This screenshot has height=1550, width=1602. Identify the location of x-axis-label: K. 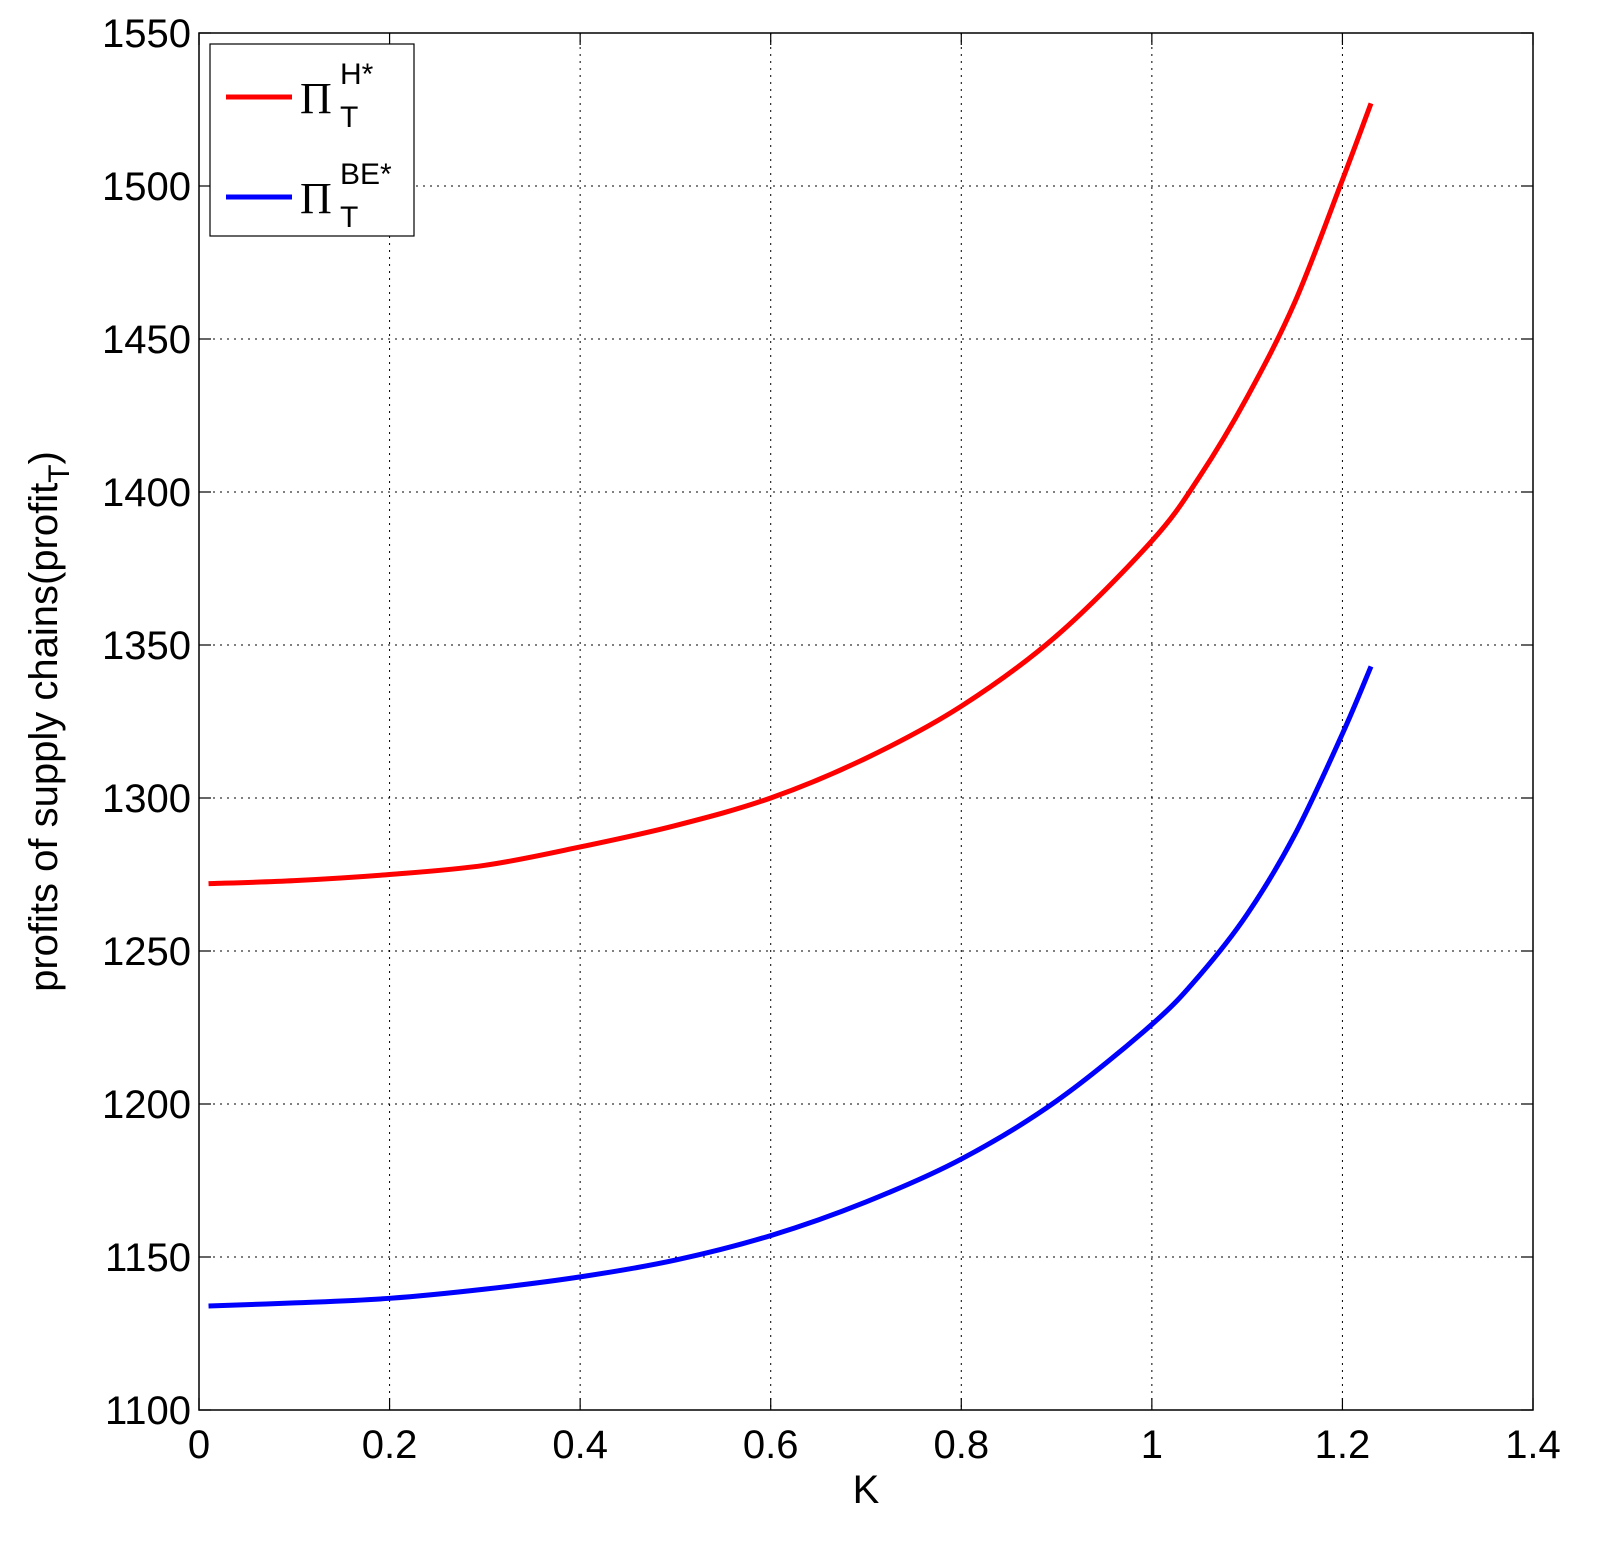
(866, 1490).